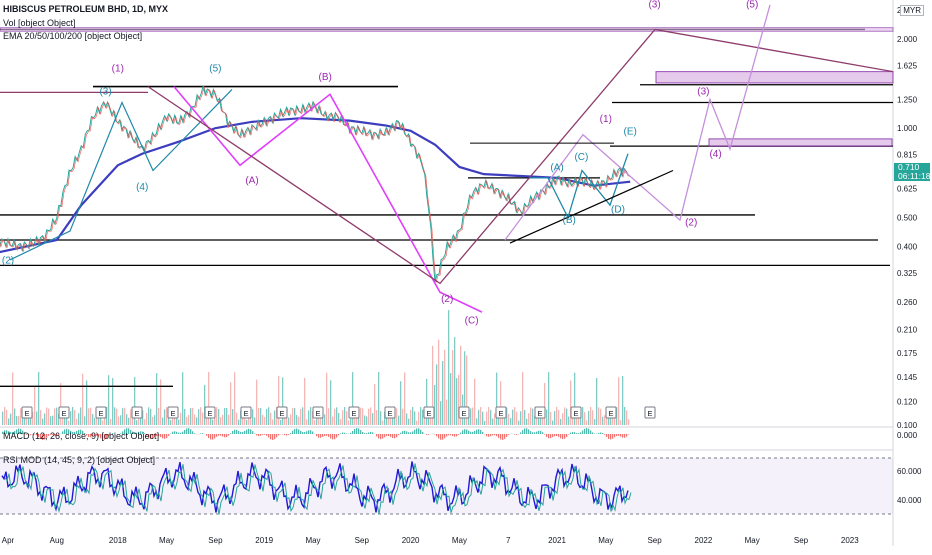 This screenshot has height=555, width=932. What do you see at coordinates (39, 23) in the screenshot?
I see `volume-legend: Vol [object Object]` at bounding box center [39, 23].